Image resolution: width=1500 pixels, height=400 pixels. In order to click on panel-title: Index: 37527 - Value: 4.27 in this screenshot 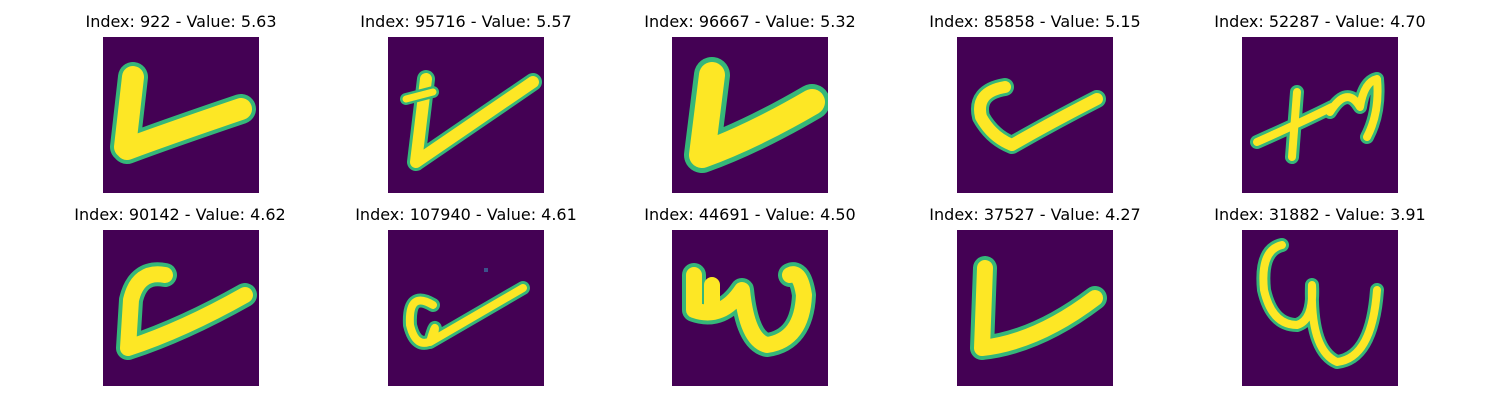, I will do `click(1035, 214)`.